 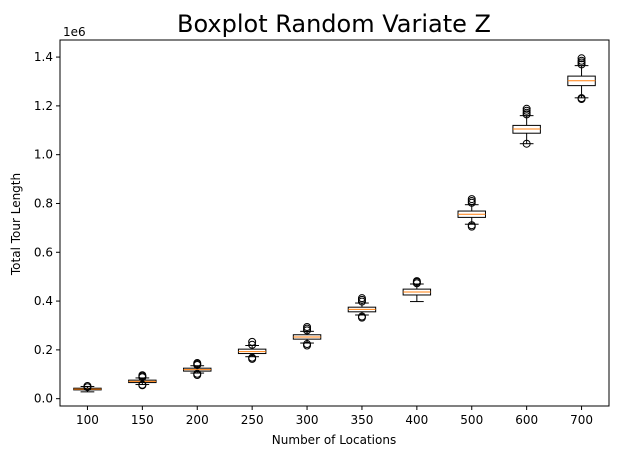 What do you see at coordinates (43, 106) in the screenshot?
I see `y-tick-label: 1.2` at bounding box center [43, 106].